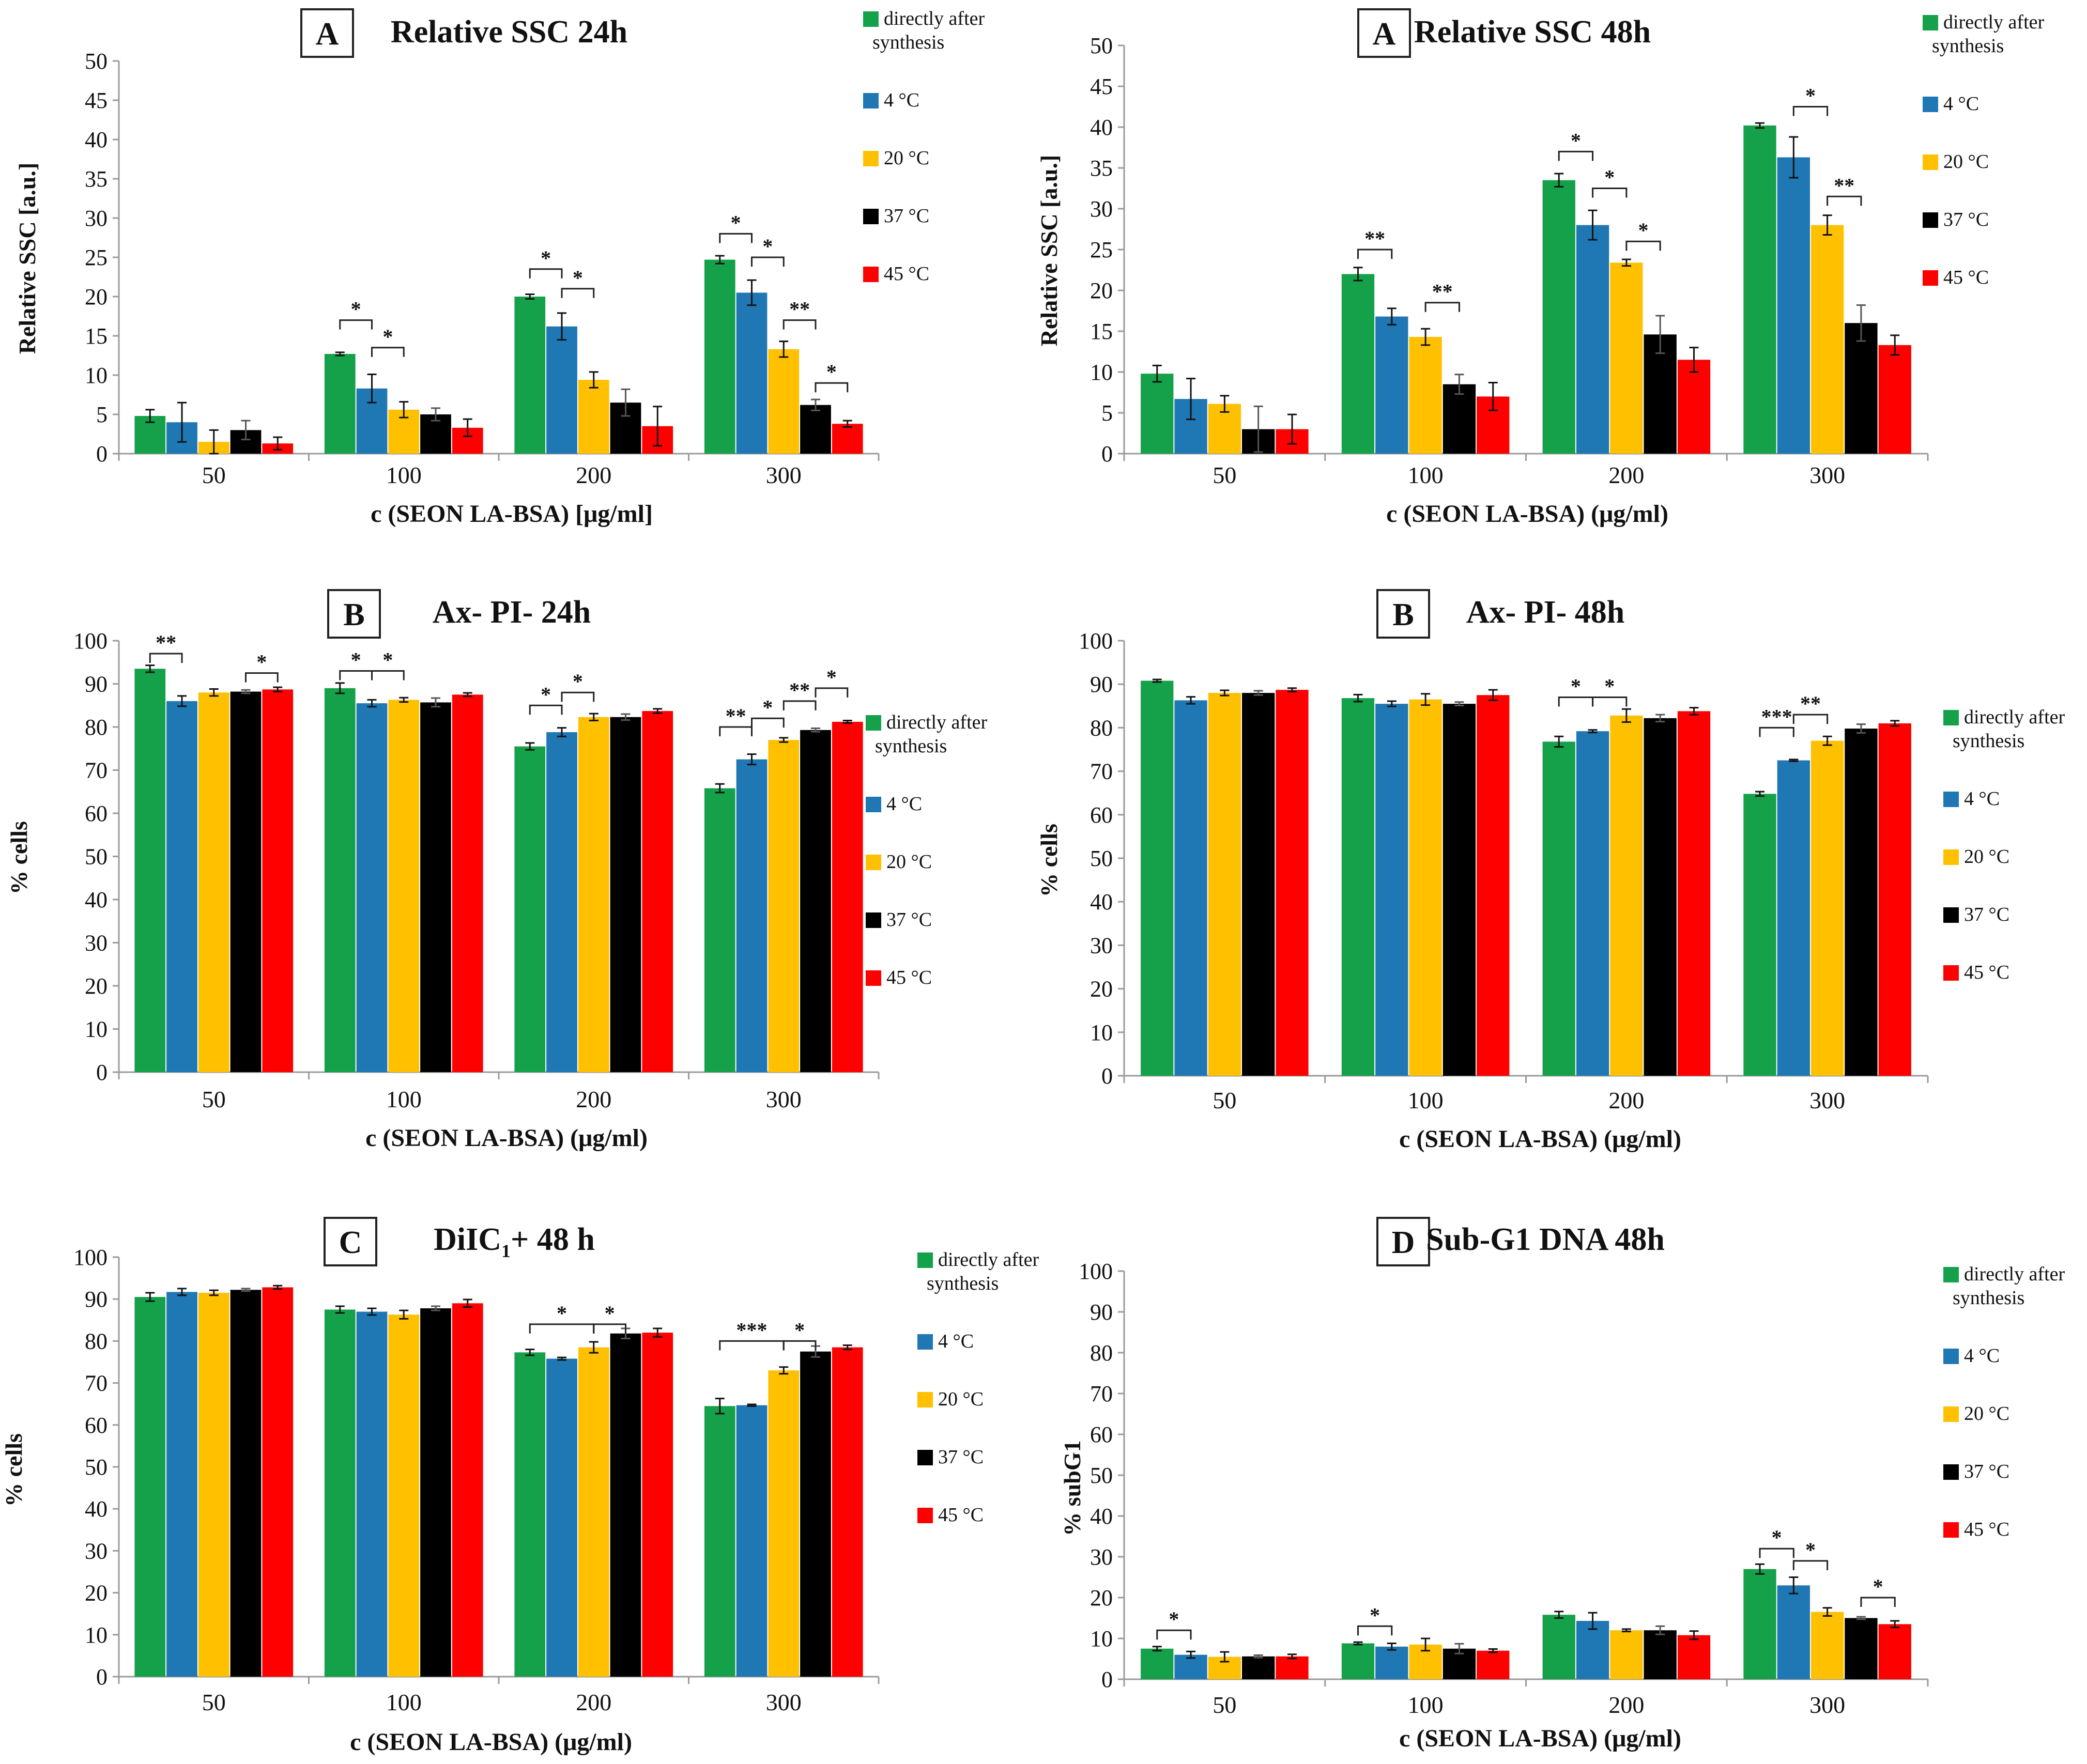 This screenshot has height=1764, width=2087. What do you see at coordinates (97, 1029) in the screenshot?
I see `y-tick-label: 10` at bounding box center [97, 1029].